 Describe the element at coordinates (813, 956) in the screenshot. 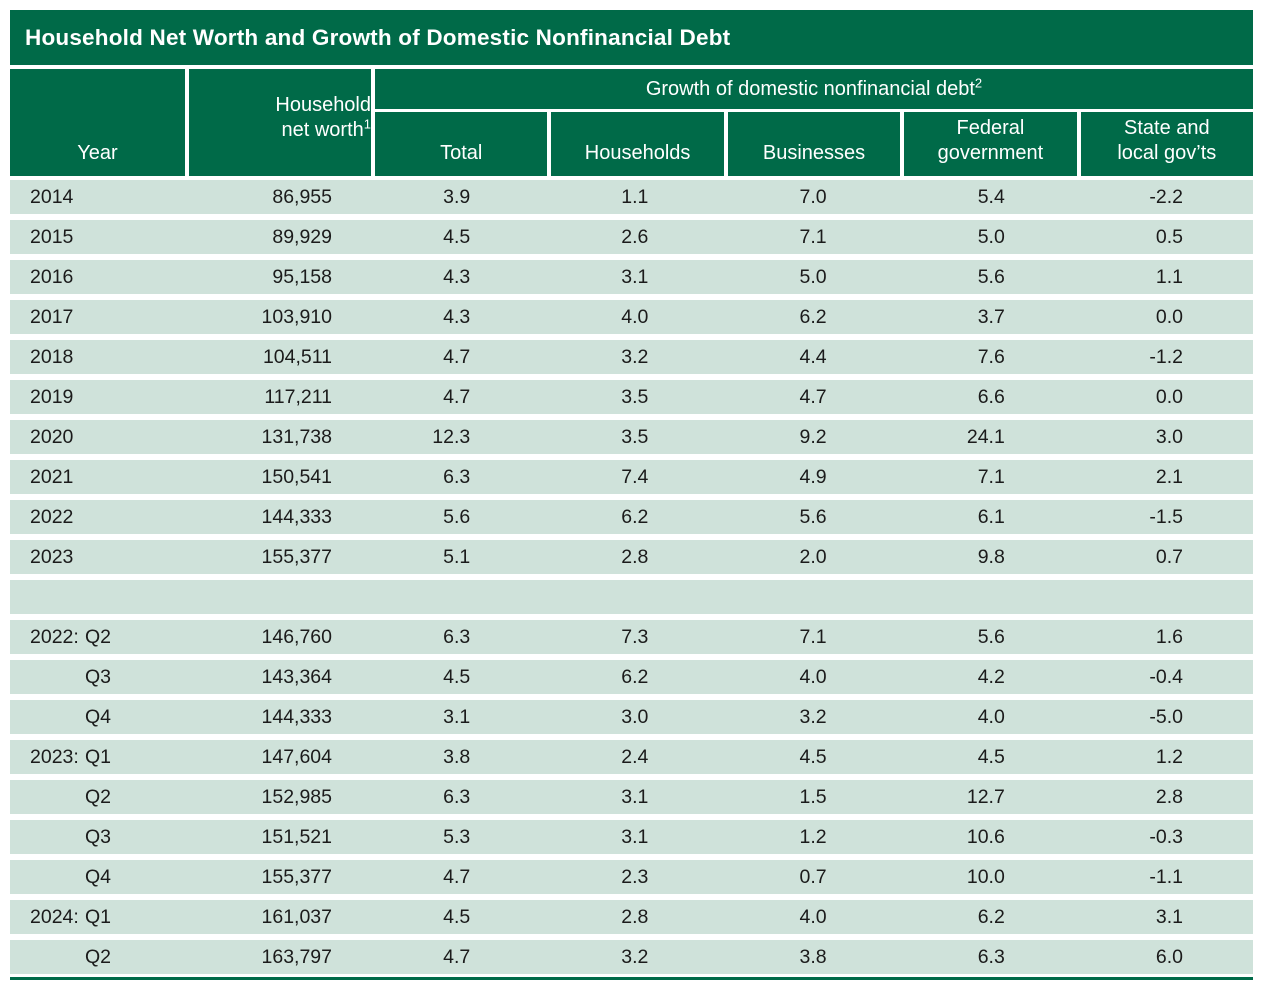

I see `row-value-businesses: 3.8` at that location.